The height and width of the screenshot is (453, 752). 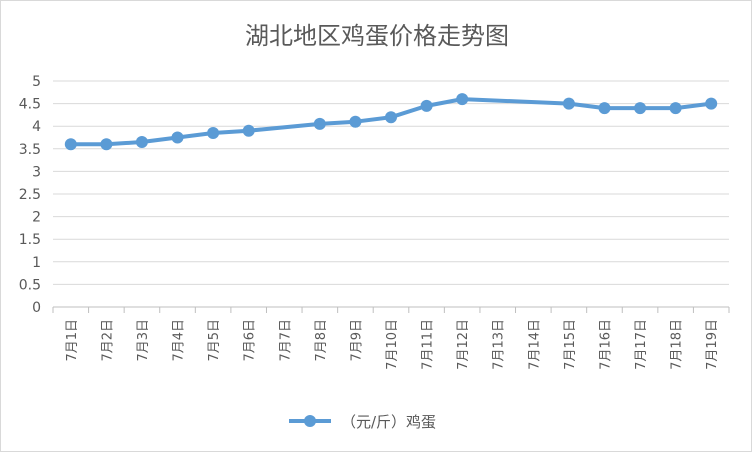 What do you see at coordinates (143, 340) in the screenshot?
I see `x-tick-label: 7月3日` at bounding box center [143, 340].